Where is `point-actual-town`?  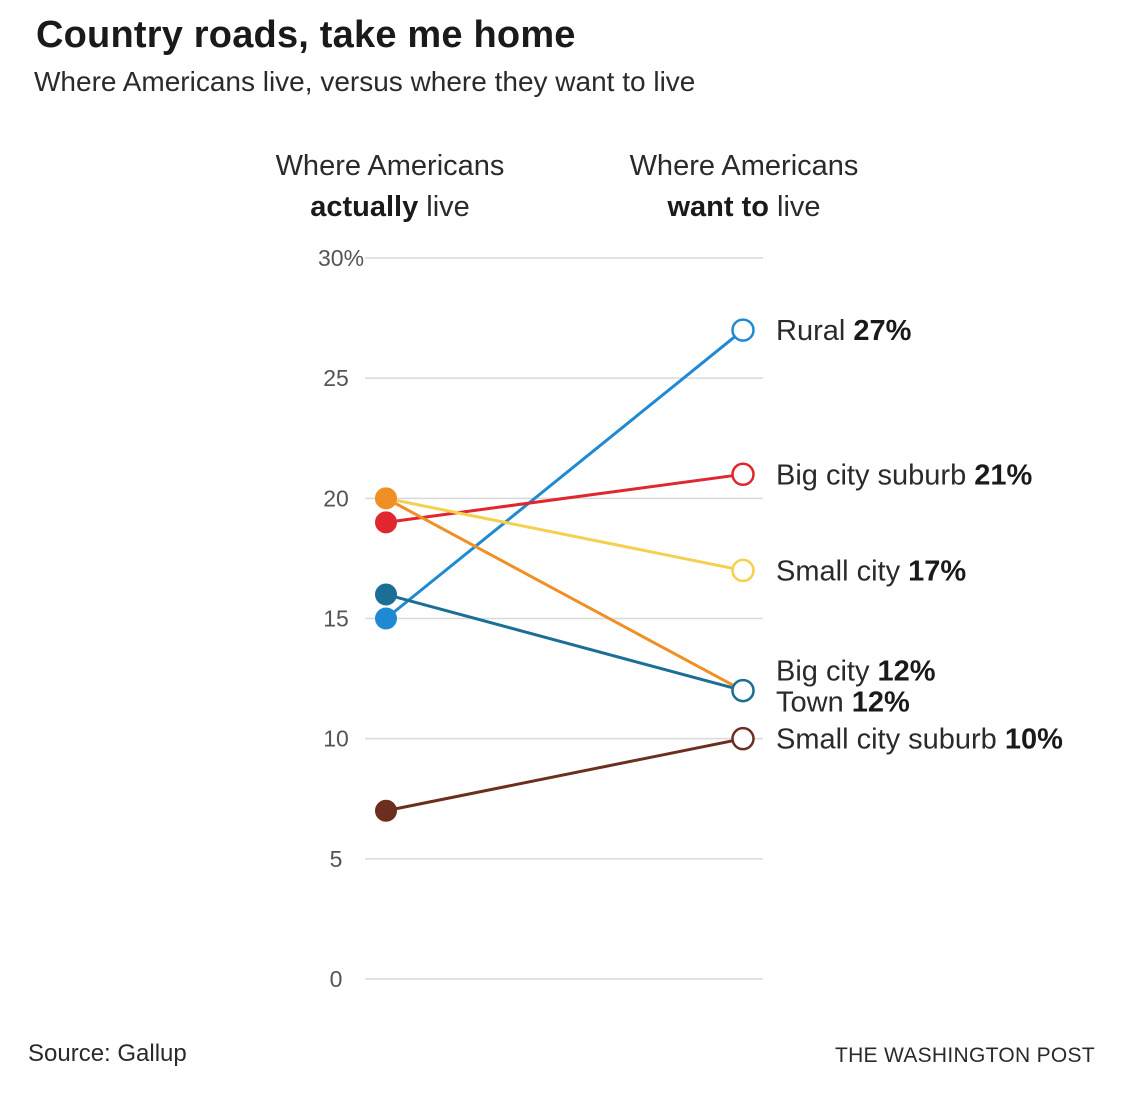 point-actual-town is located at coordinates (386, 594).